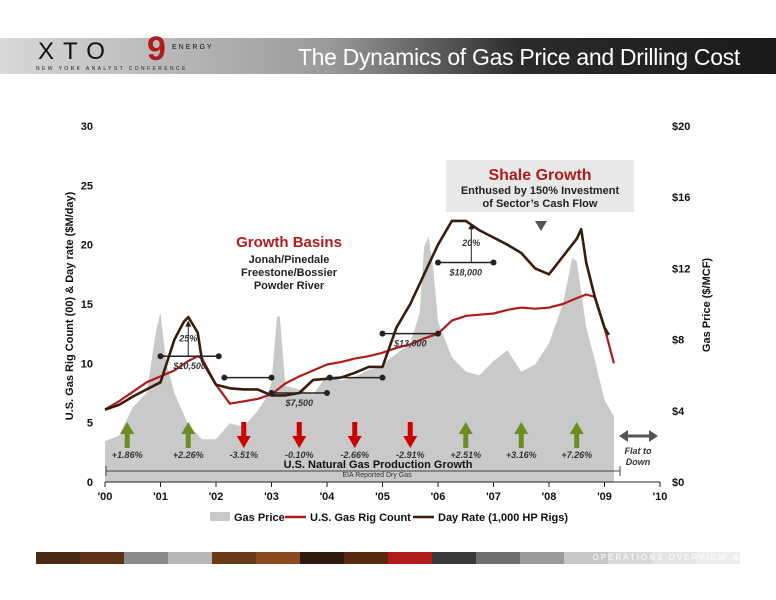 The width and height of the screenshot is (776, 600). What do you see at coordinates (503, 518) in the screenshot?
I see `legend-label-day-rate: Day Rate (1,000 HP Rigs)` at bounding box center [503, 518].